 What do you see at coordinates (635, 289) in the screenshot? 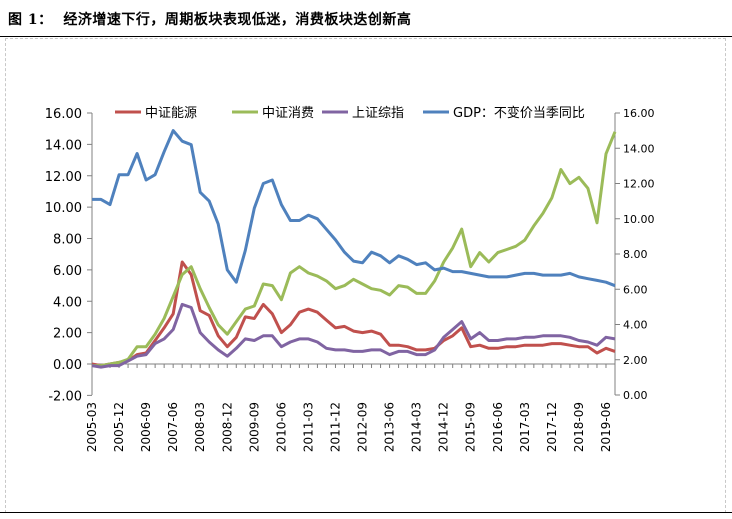
I see `right-tick-label: 6.00` at bounding box center [635, 289].